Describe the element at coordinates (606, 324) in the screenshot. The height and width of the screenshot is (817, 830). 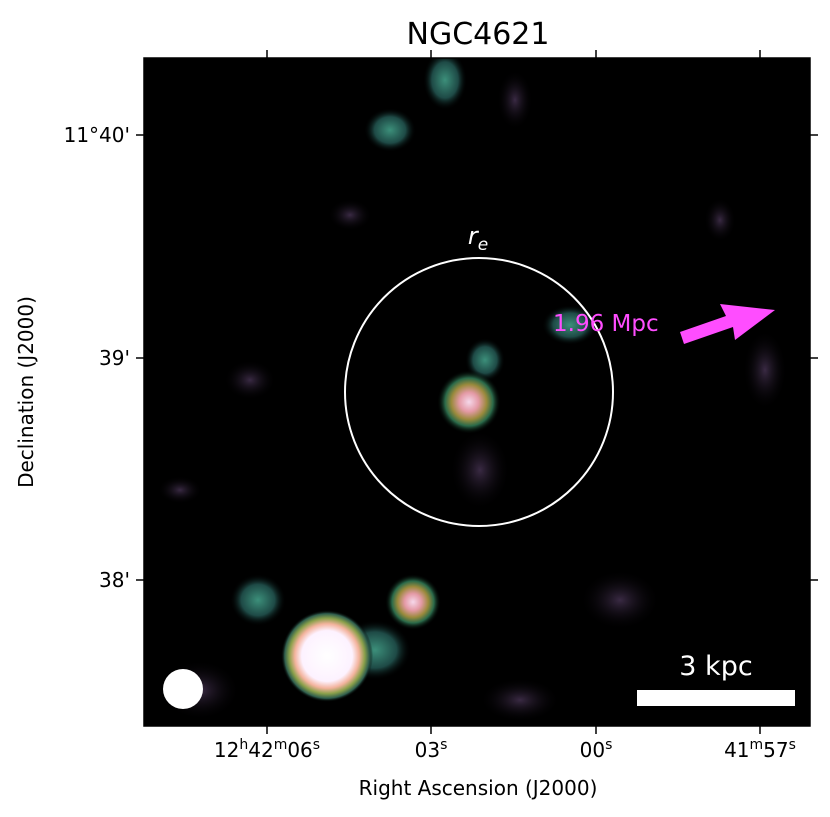
I see `distance-label: 1.96 Mpc` at that location.